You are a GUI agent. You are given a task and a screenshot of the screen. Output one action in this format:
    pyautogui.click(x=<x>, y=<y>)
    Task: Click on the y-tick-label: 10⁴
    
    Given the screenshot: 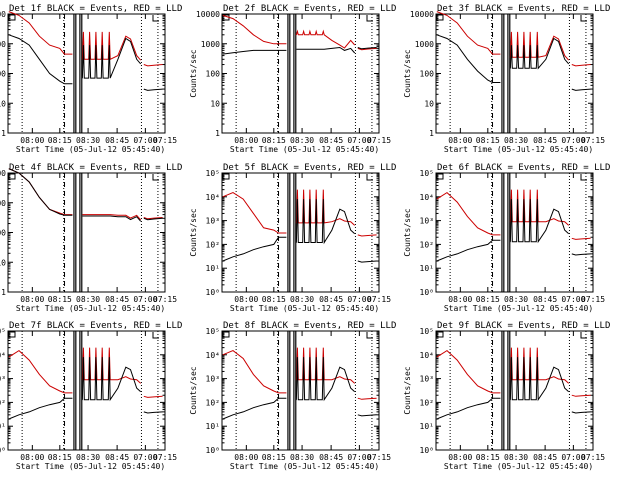 What is the action you would take?
    pyautogui.click(x=427, y=355)
    